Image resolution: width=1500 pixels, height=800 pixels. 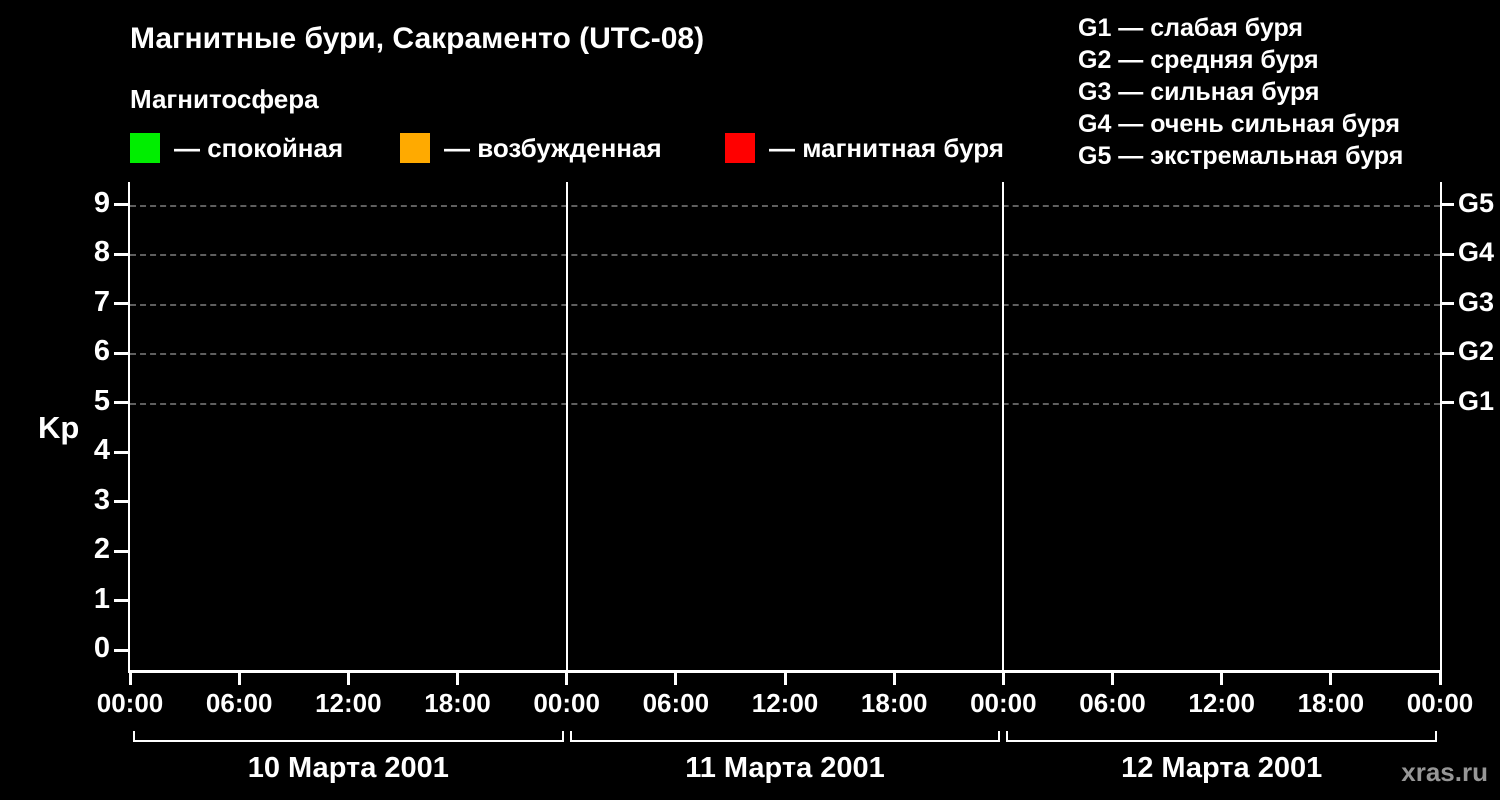 I want to click on g2-legend-line: G2 — средняя буря, so click(x=1198, y=60).